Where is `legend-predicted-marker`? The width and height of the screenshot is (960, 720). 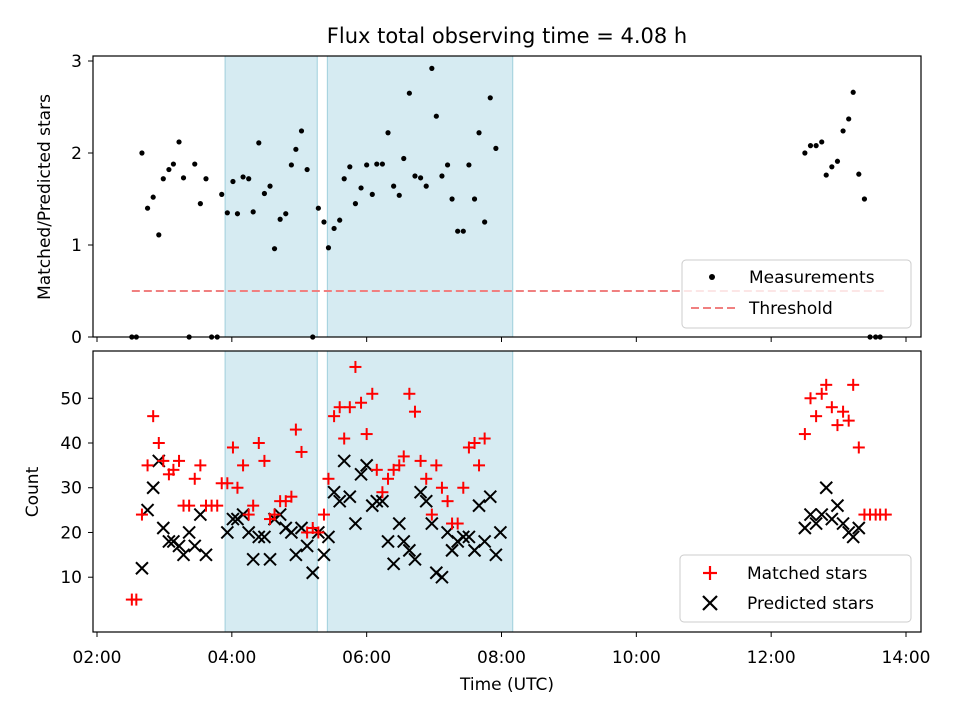
legend-predicted-marker is located at coordinates (710, 603).